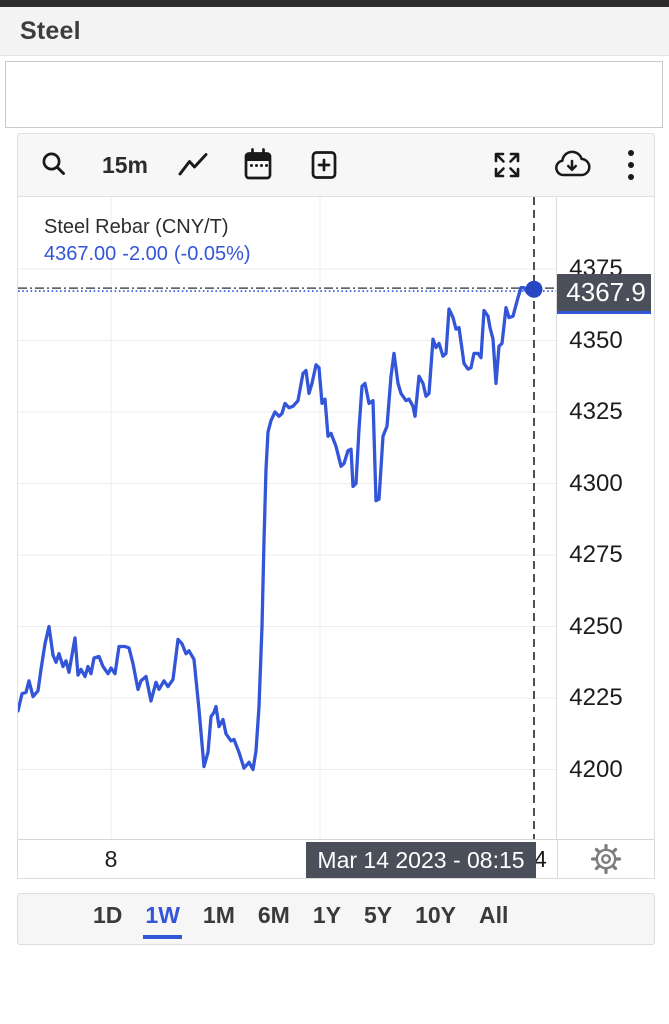 The image size is (669, 1024). I want to click on crosshair-time-tooltip: Mar 14 2023 - 08:15, so click(421, 860).